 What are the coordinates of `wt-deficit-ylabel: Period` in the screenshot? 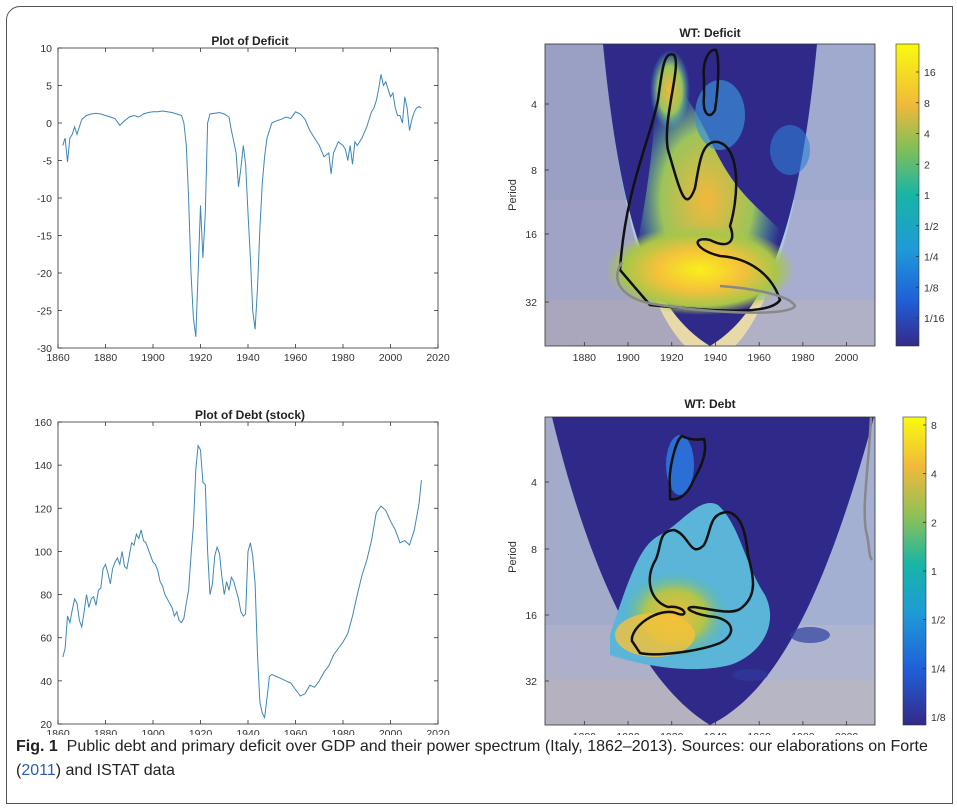 It's located at (513, 195).